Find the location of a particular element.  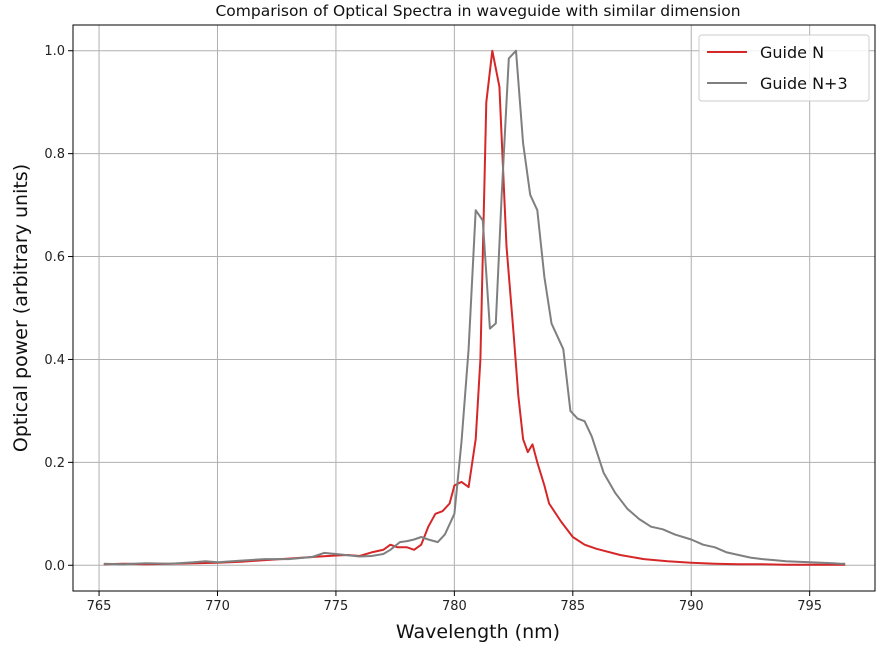

legend-label-guide-n-plus-3: Guide N+3 is located at coordinates (804, 83).